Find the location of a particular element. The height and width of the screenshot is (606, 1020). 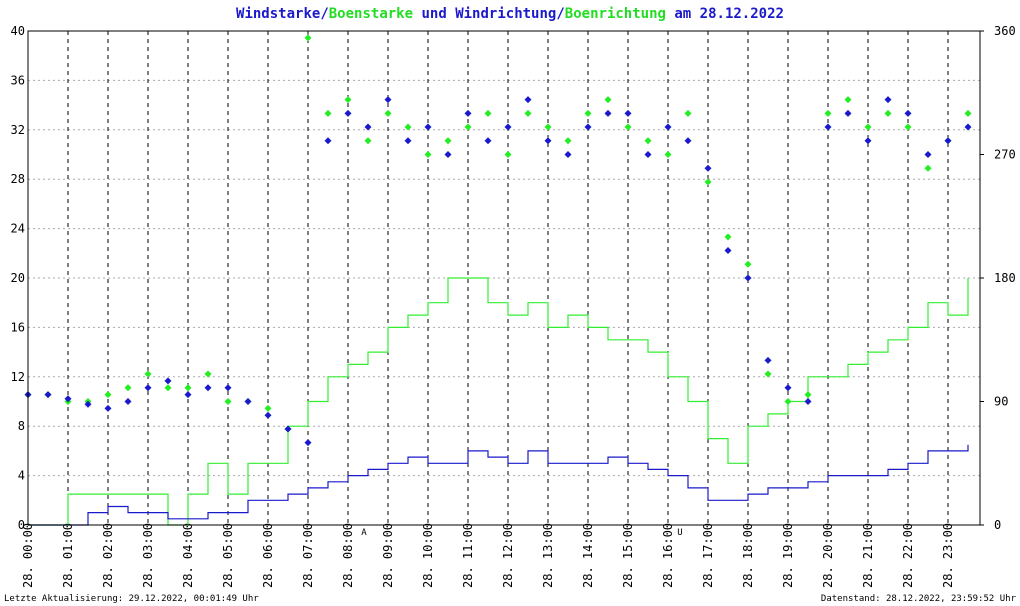

y-tick-label: 16 is located at coordinates (18, 327).